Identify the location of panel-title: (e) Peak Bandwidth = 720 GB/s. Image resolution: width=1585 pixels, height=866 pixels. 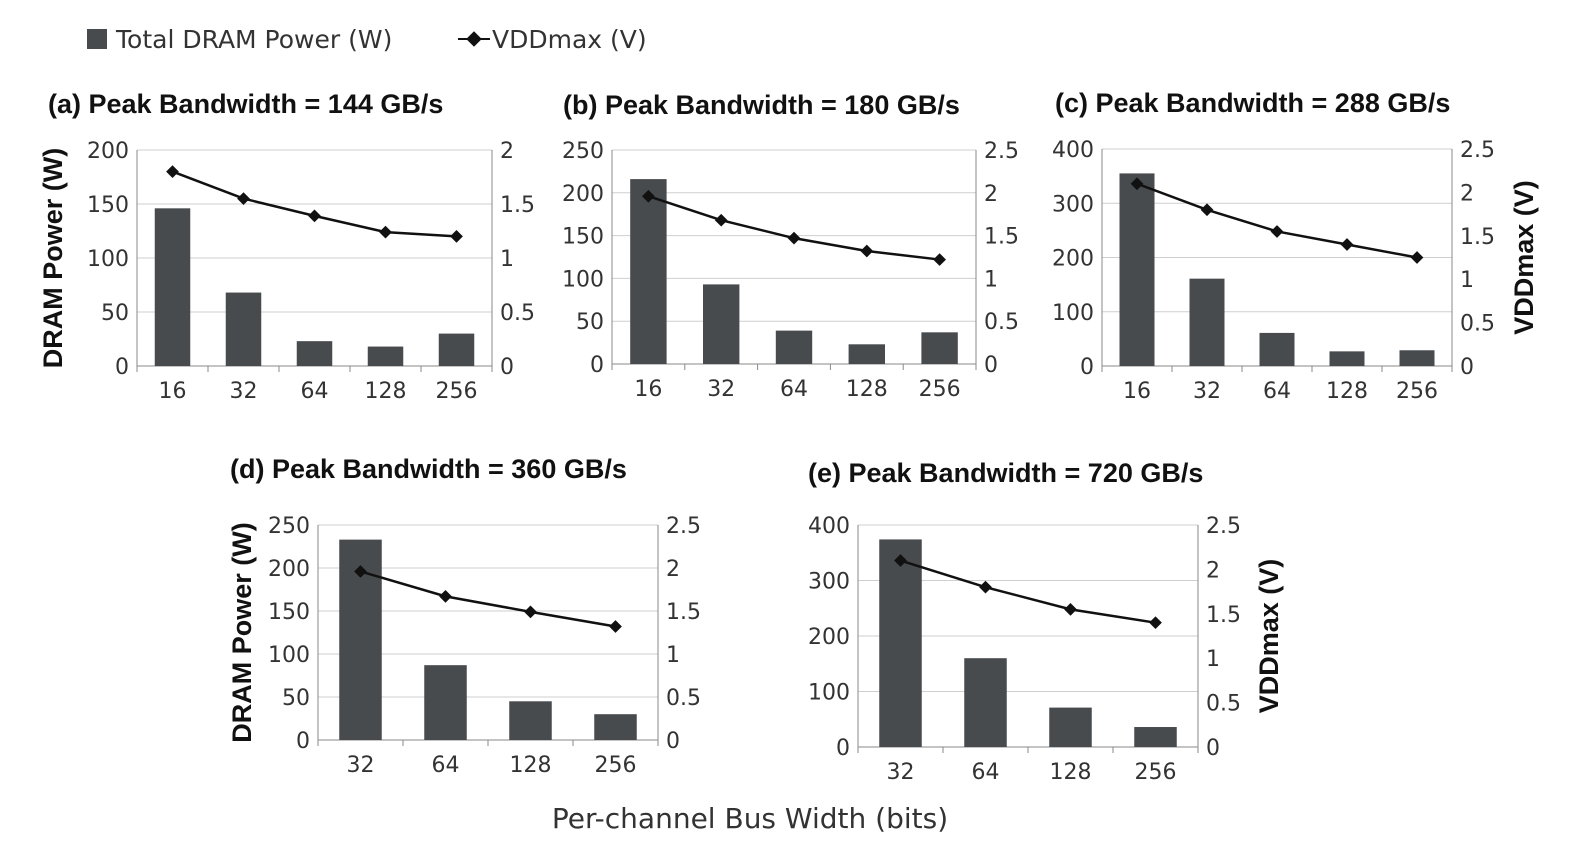
(1005, 473).